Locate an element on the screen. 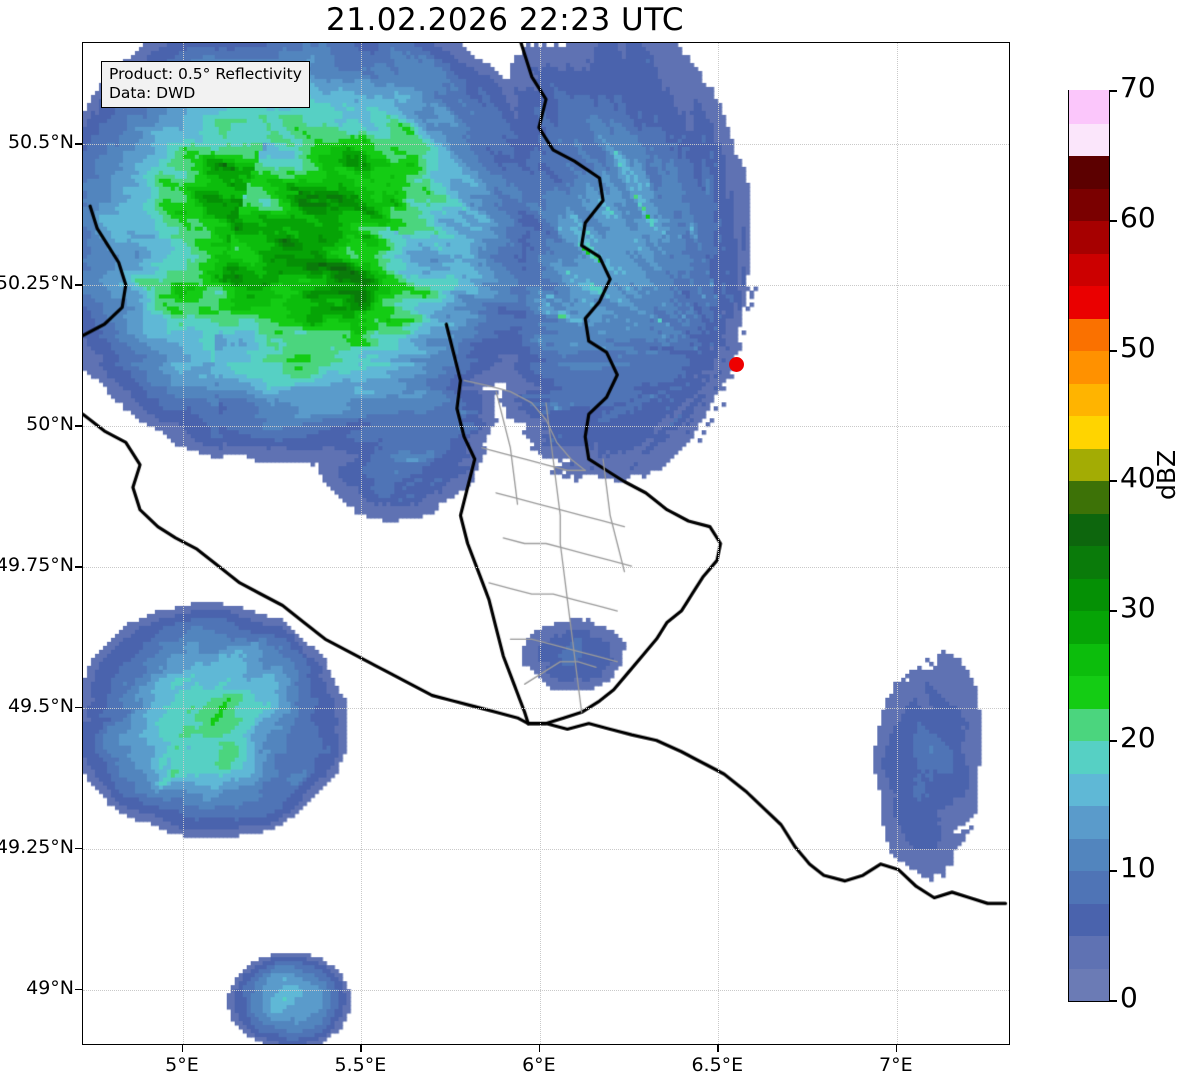 The height and width of the screenshot is (1081, 1202). ytick-label: 49.75°N is located at coordinates (37, 565).